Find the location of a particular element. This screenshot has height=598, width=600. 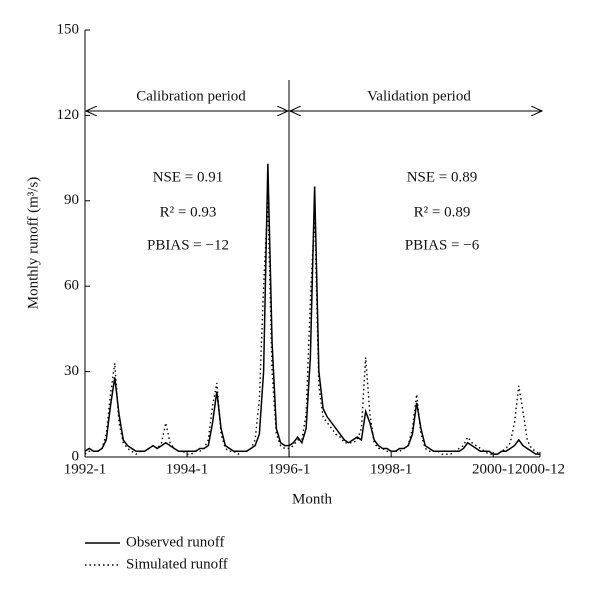

legend-label: Simulated runoff is located at coordinates (177, 564).